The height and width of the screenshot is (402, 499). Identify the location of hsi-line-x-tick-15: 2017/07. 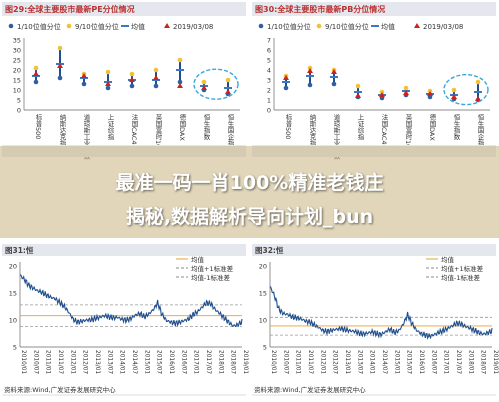
(208, 362).